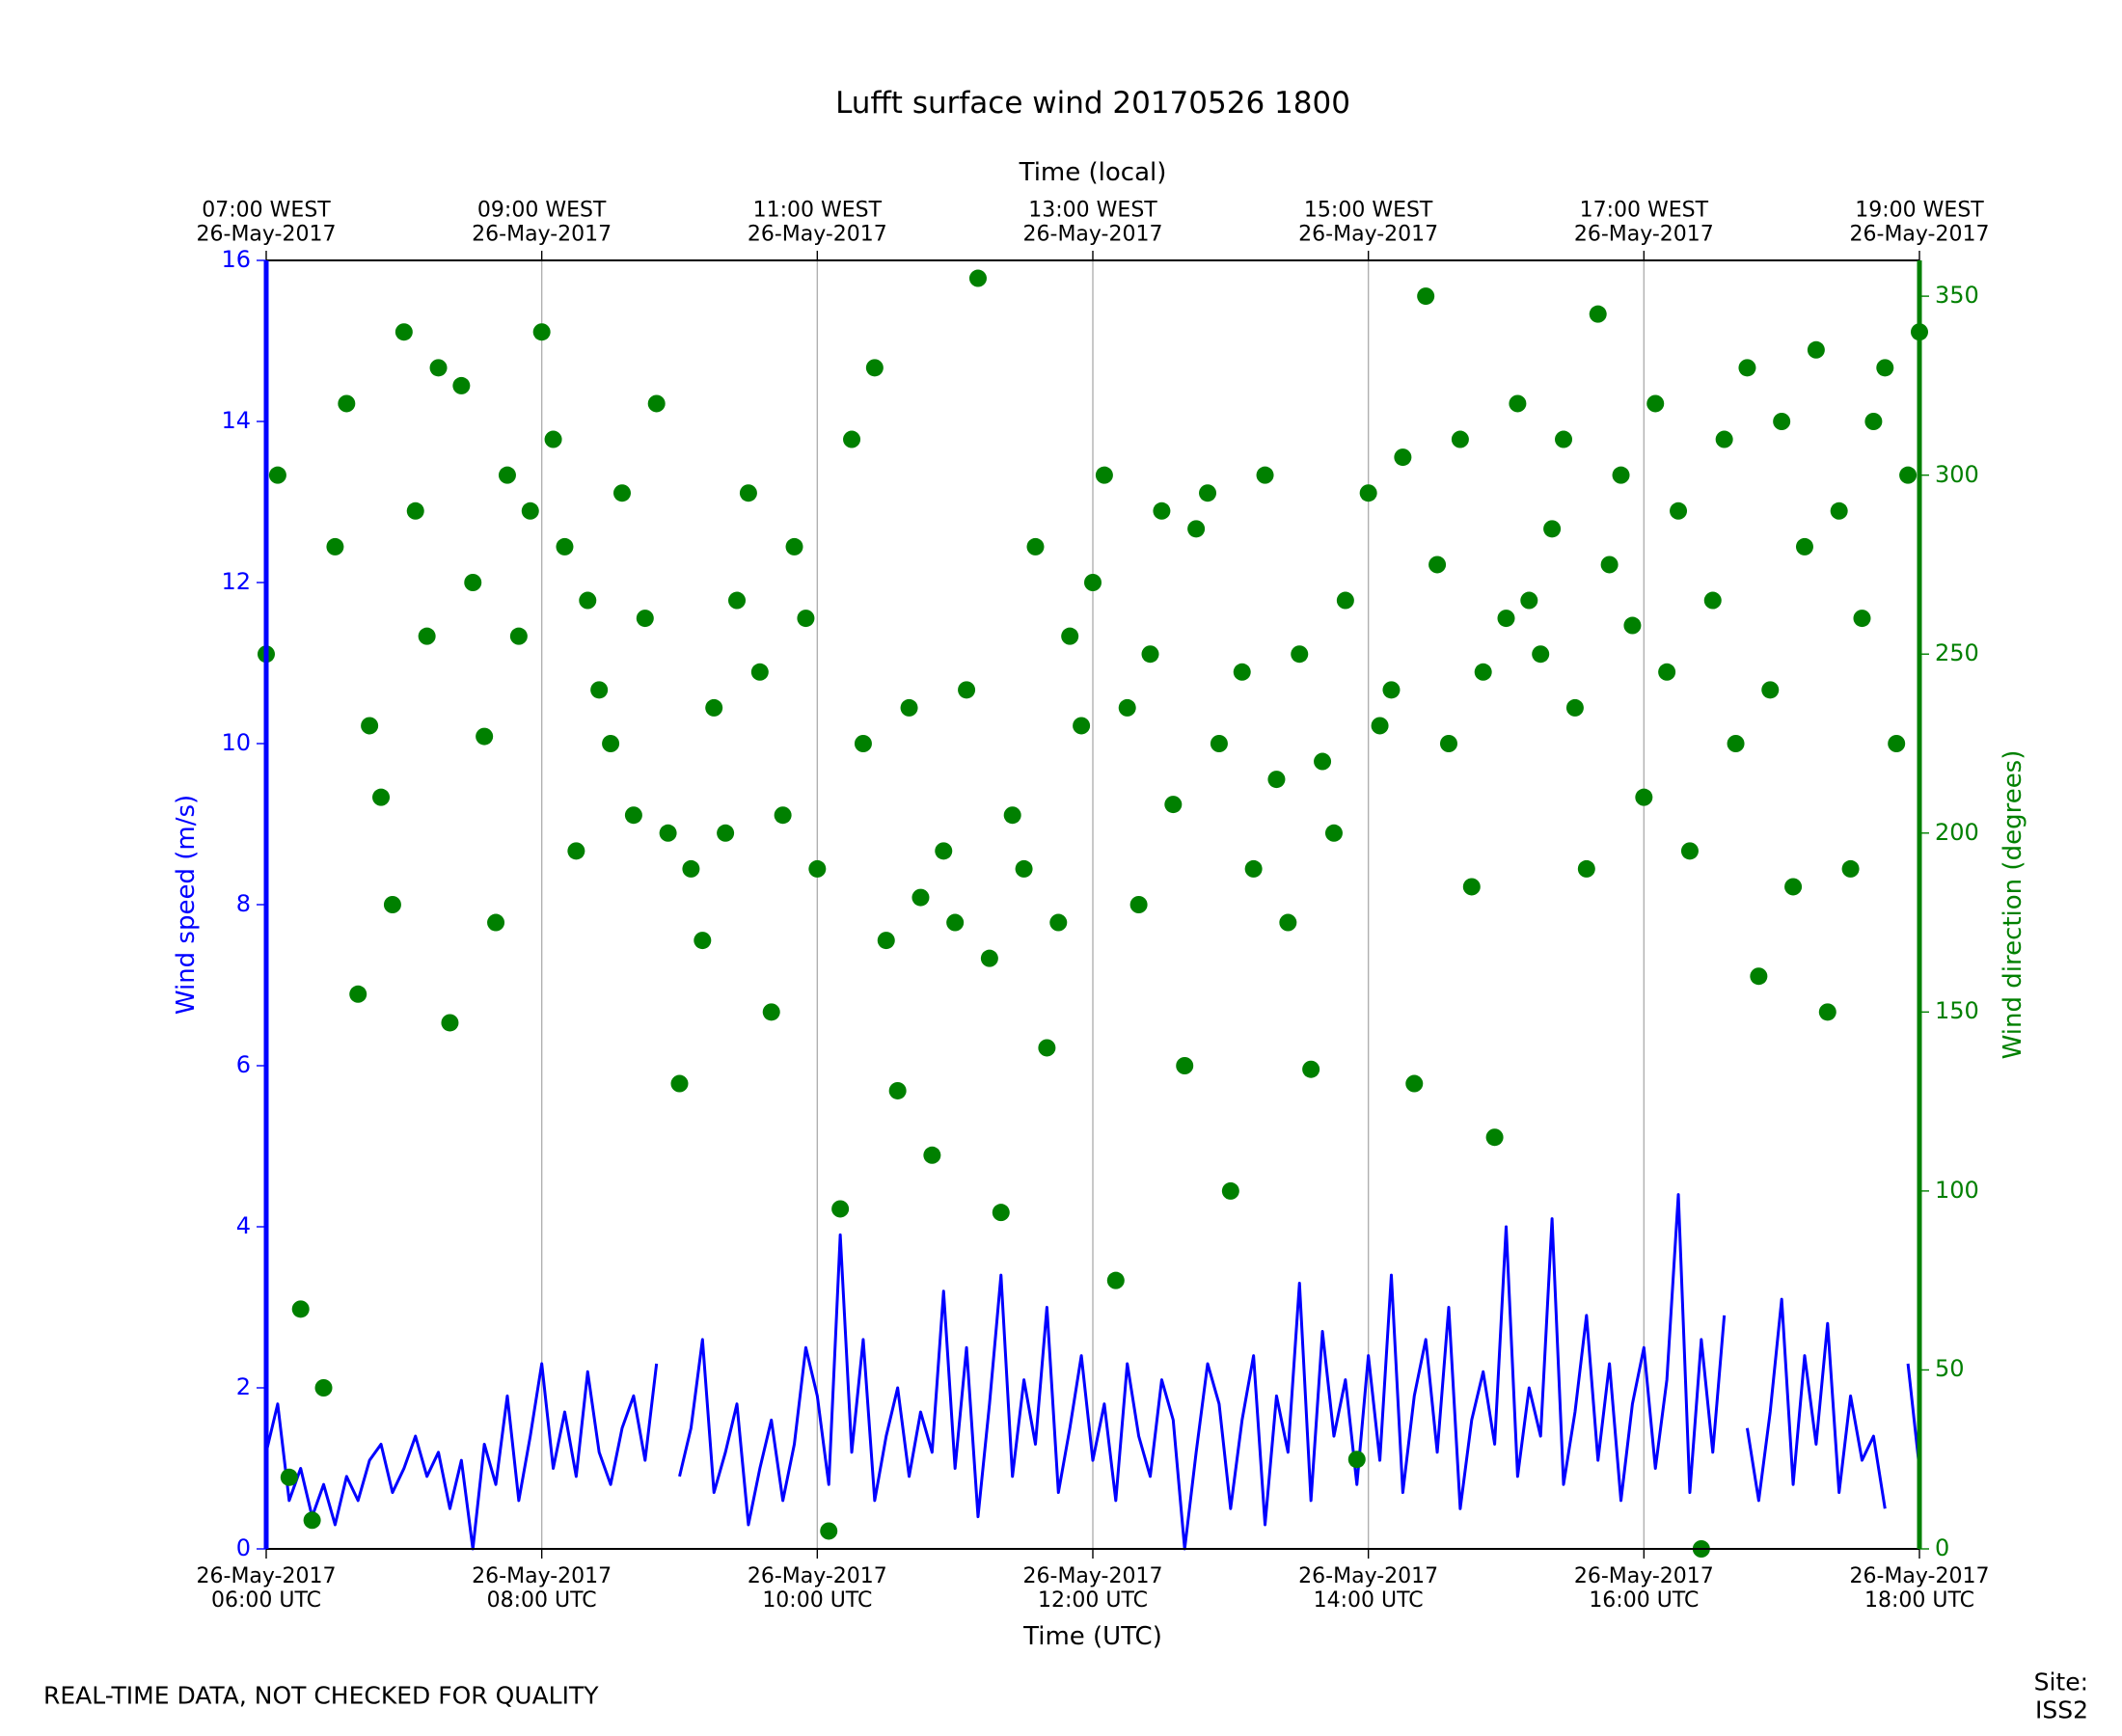  What do you see at coordinates (236, 260) in the screenshot?
I see `y-tick-label: 16` at bounding box center [236, 260].